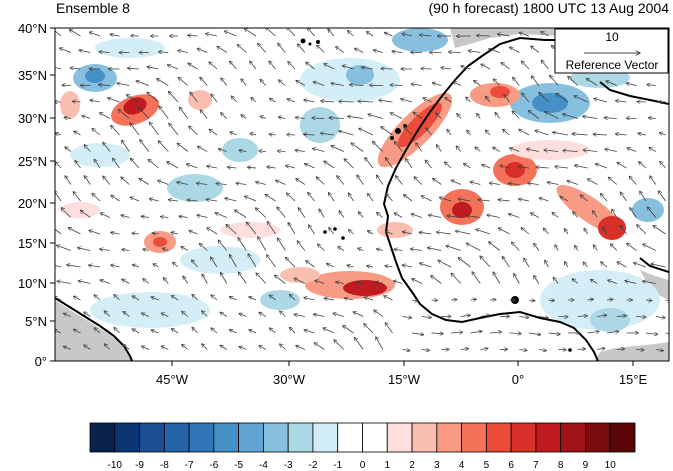  Describe the element at coordinates (487, 465) in the screenshot. I see `colorbar-label: 5` at that location.